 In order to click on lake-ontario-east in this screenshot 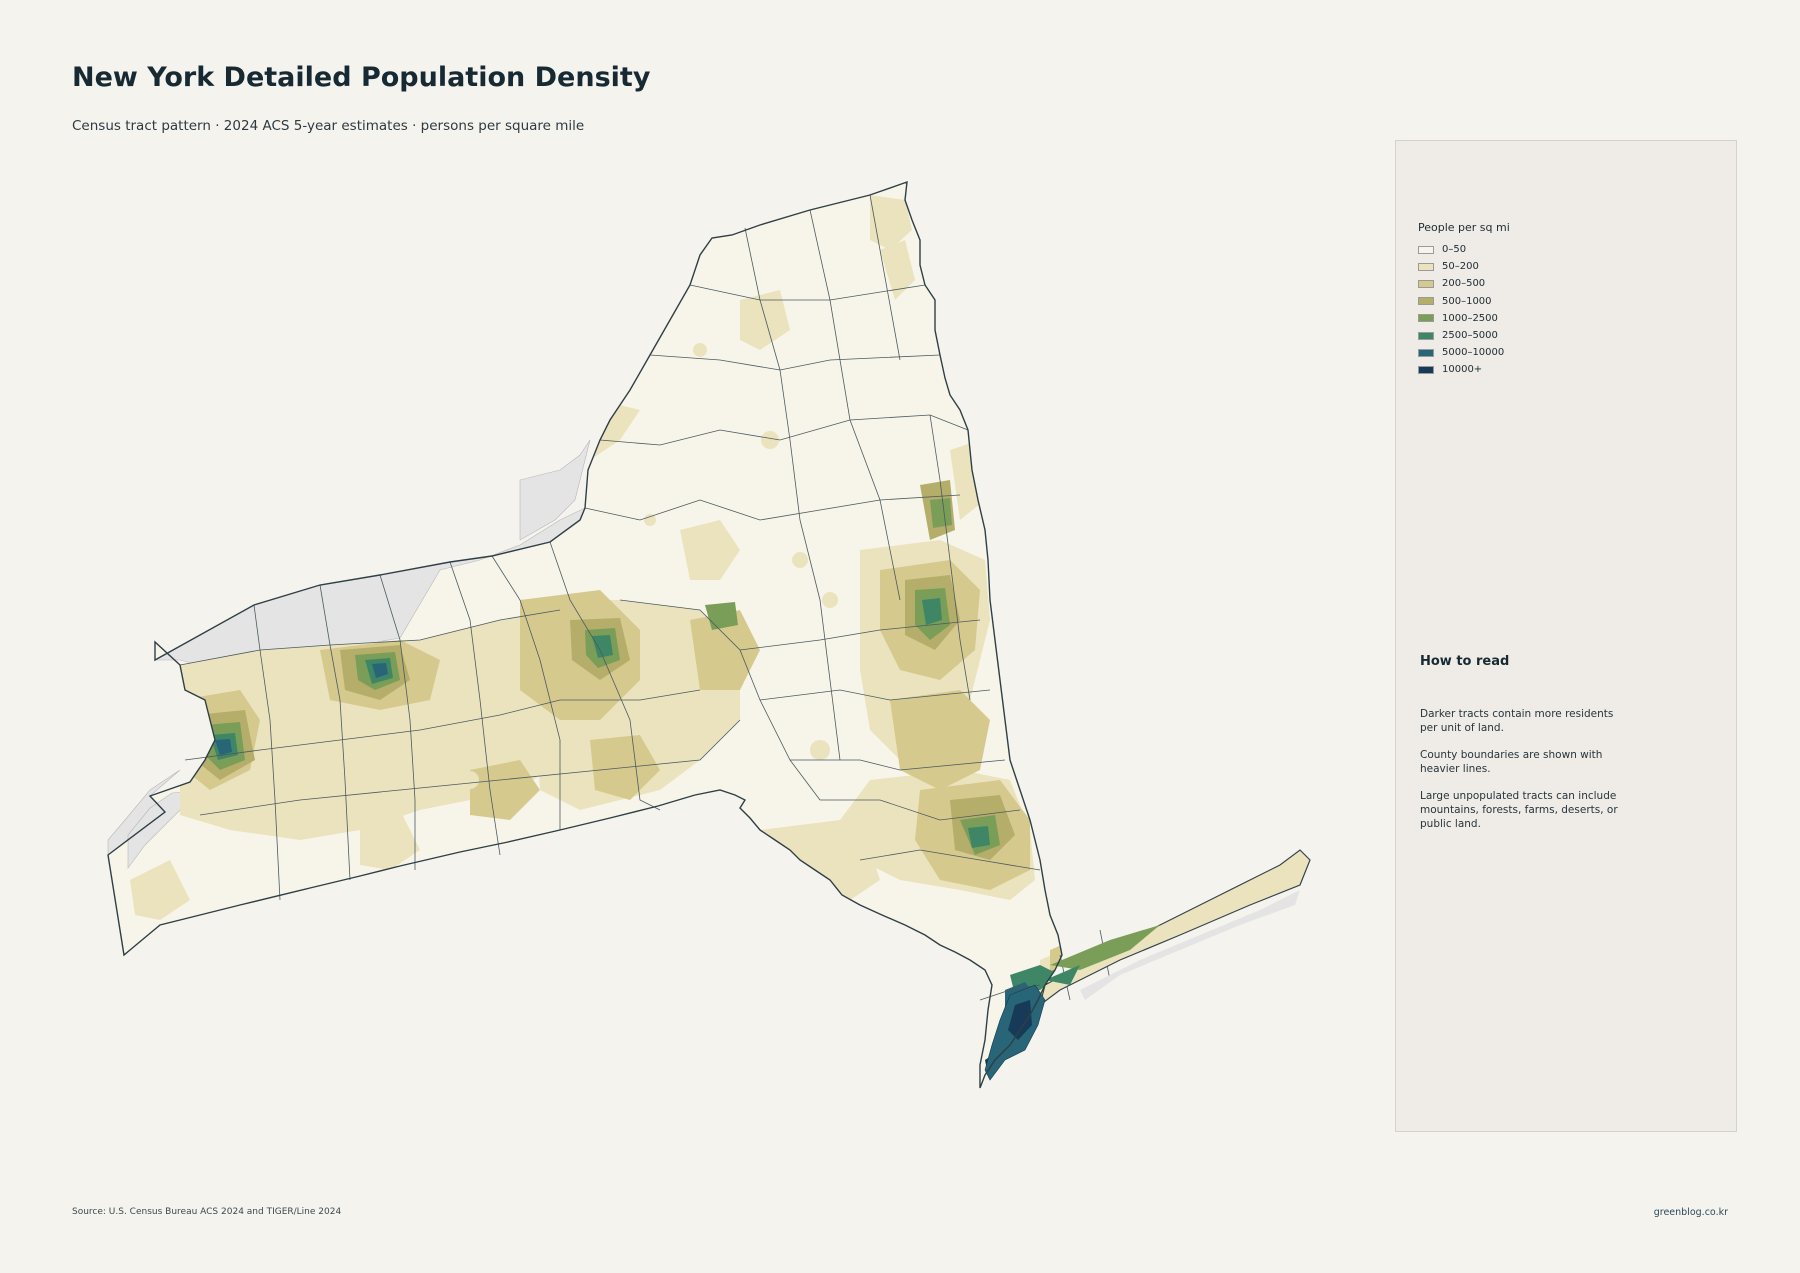, I will do `click(555, 490)`.